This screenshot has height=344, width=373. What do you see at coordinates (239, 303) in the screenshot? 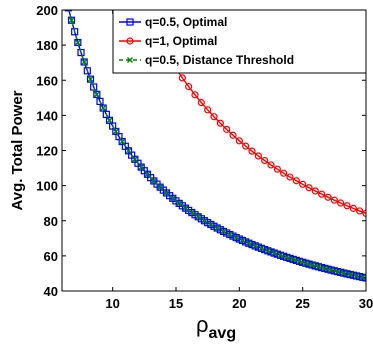
I see `x-tick-label: 20` at bounding box center [239, 303].